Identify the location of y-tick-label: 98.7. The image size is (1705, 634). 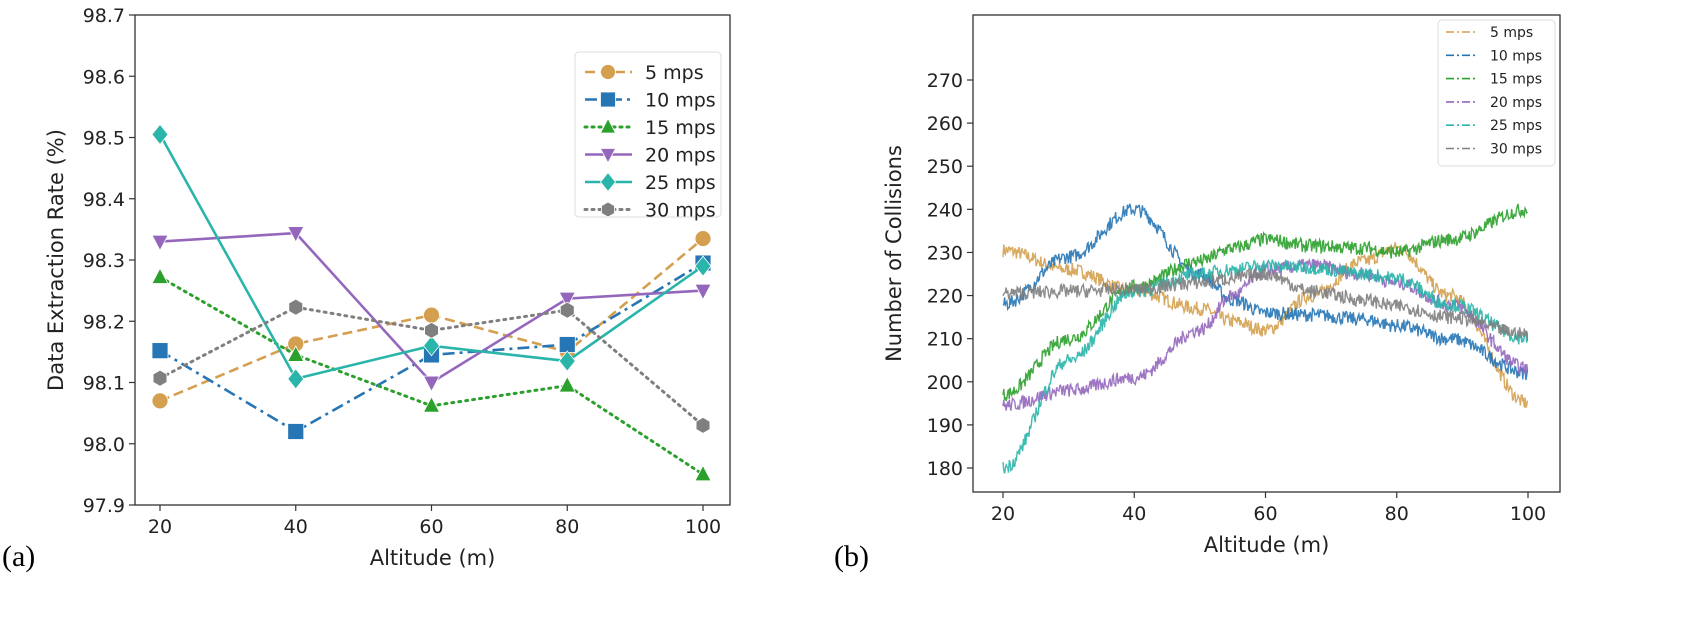
(104, 16).